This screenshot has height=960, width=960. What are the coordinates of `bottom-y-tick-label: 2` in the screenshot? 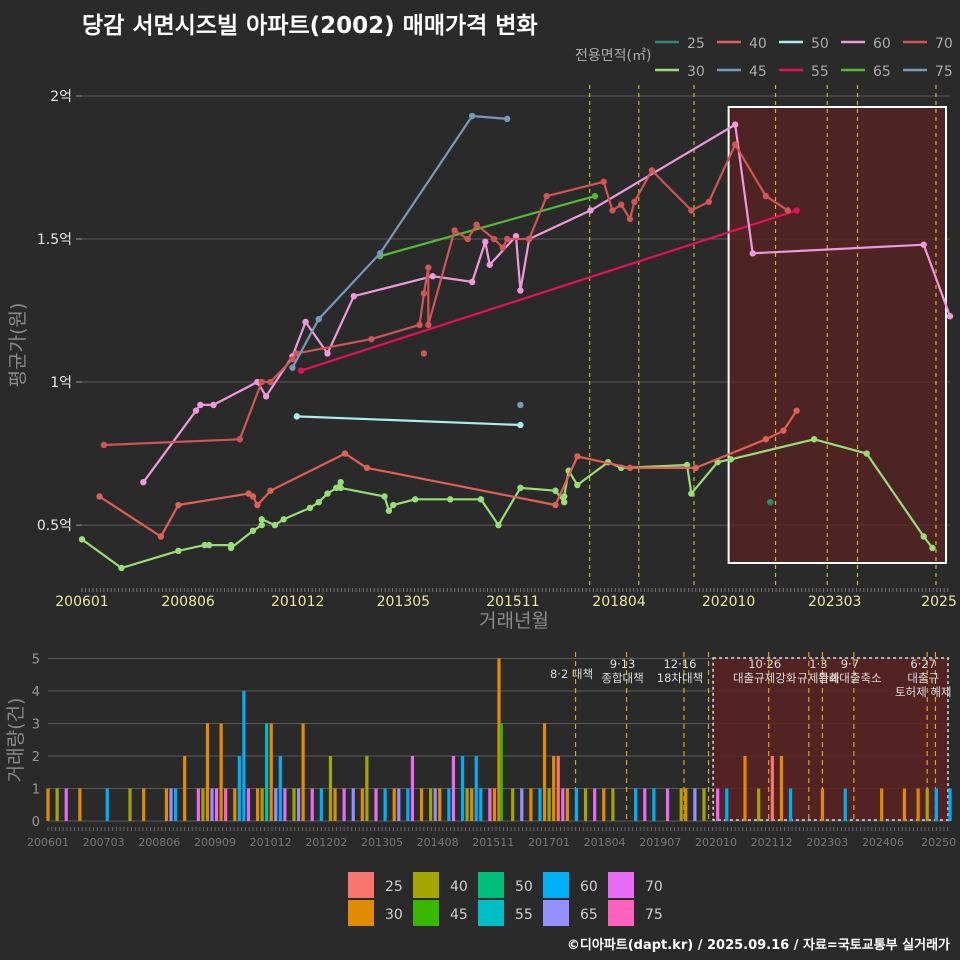 It's located at (36, 757).